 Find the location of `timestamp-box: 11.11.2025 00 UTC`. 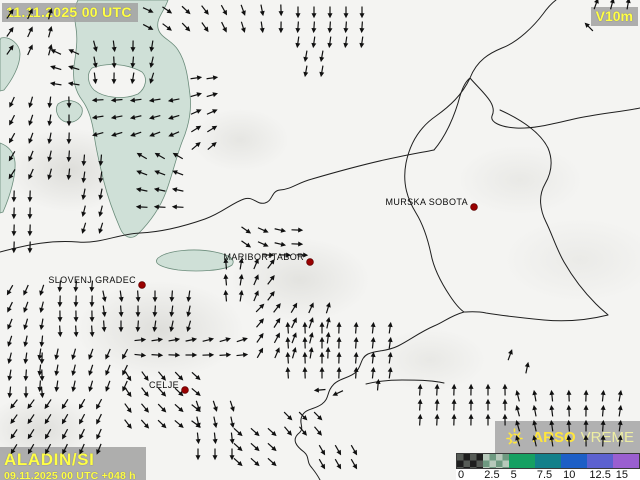

timestamp-box: 11.11.2025 00 UTC is located at coordinates (70, 12).